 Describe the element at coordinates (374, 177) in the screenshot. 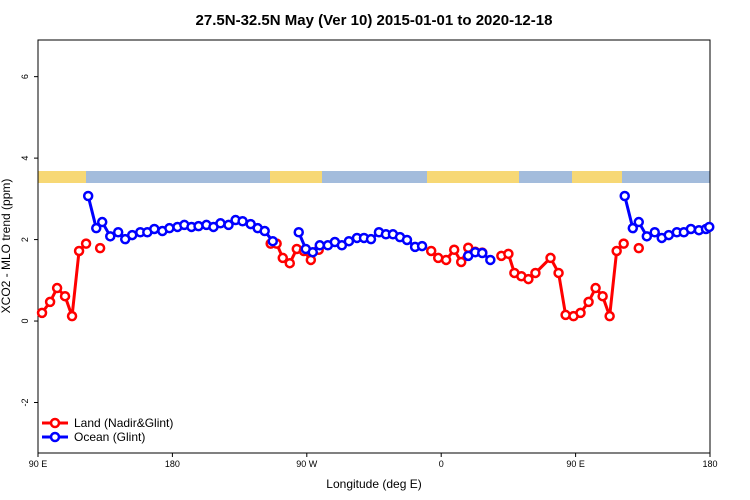

I see `map-strip` at that location.